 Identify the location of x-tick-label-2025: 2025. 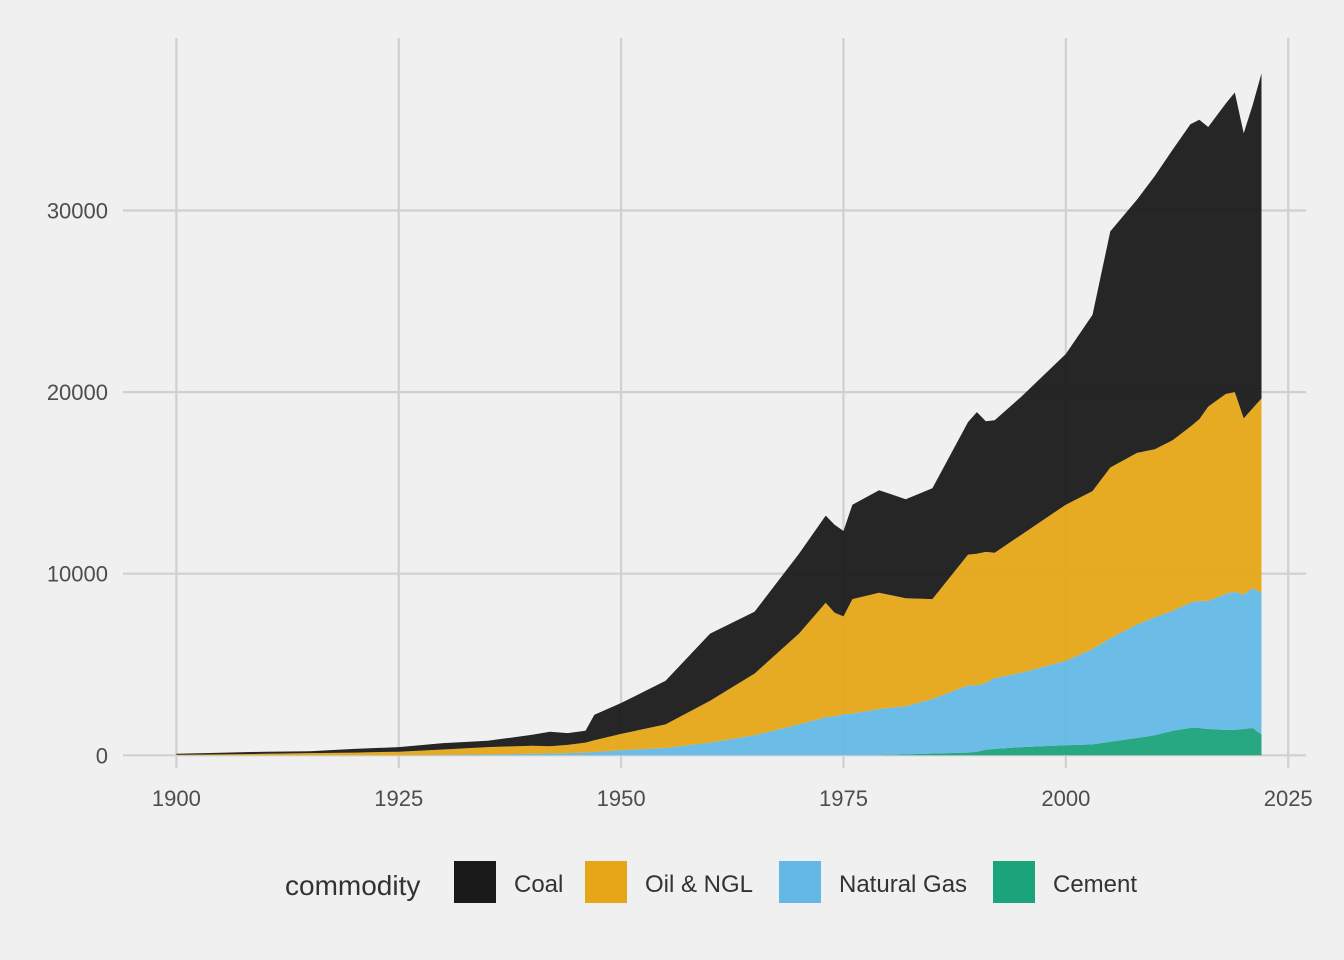
(1288, 798).